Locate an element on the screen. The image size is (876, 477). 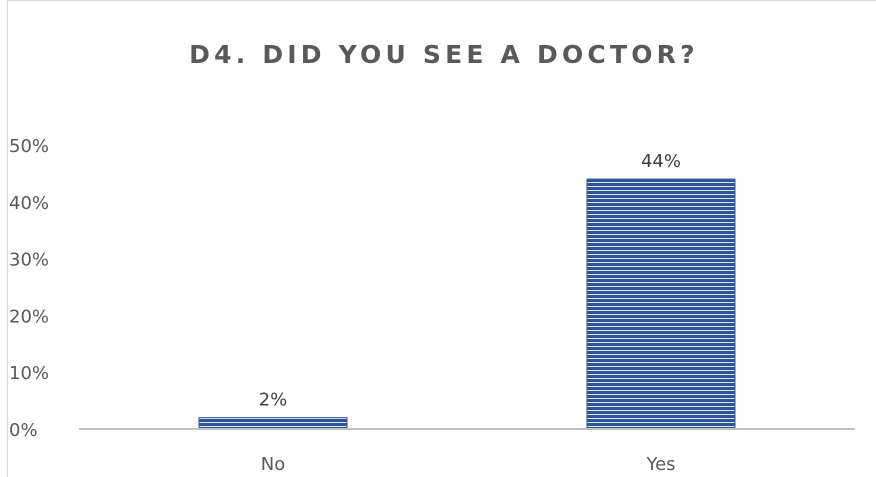
bar-yes is located at coordinates (661, 304).